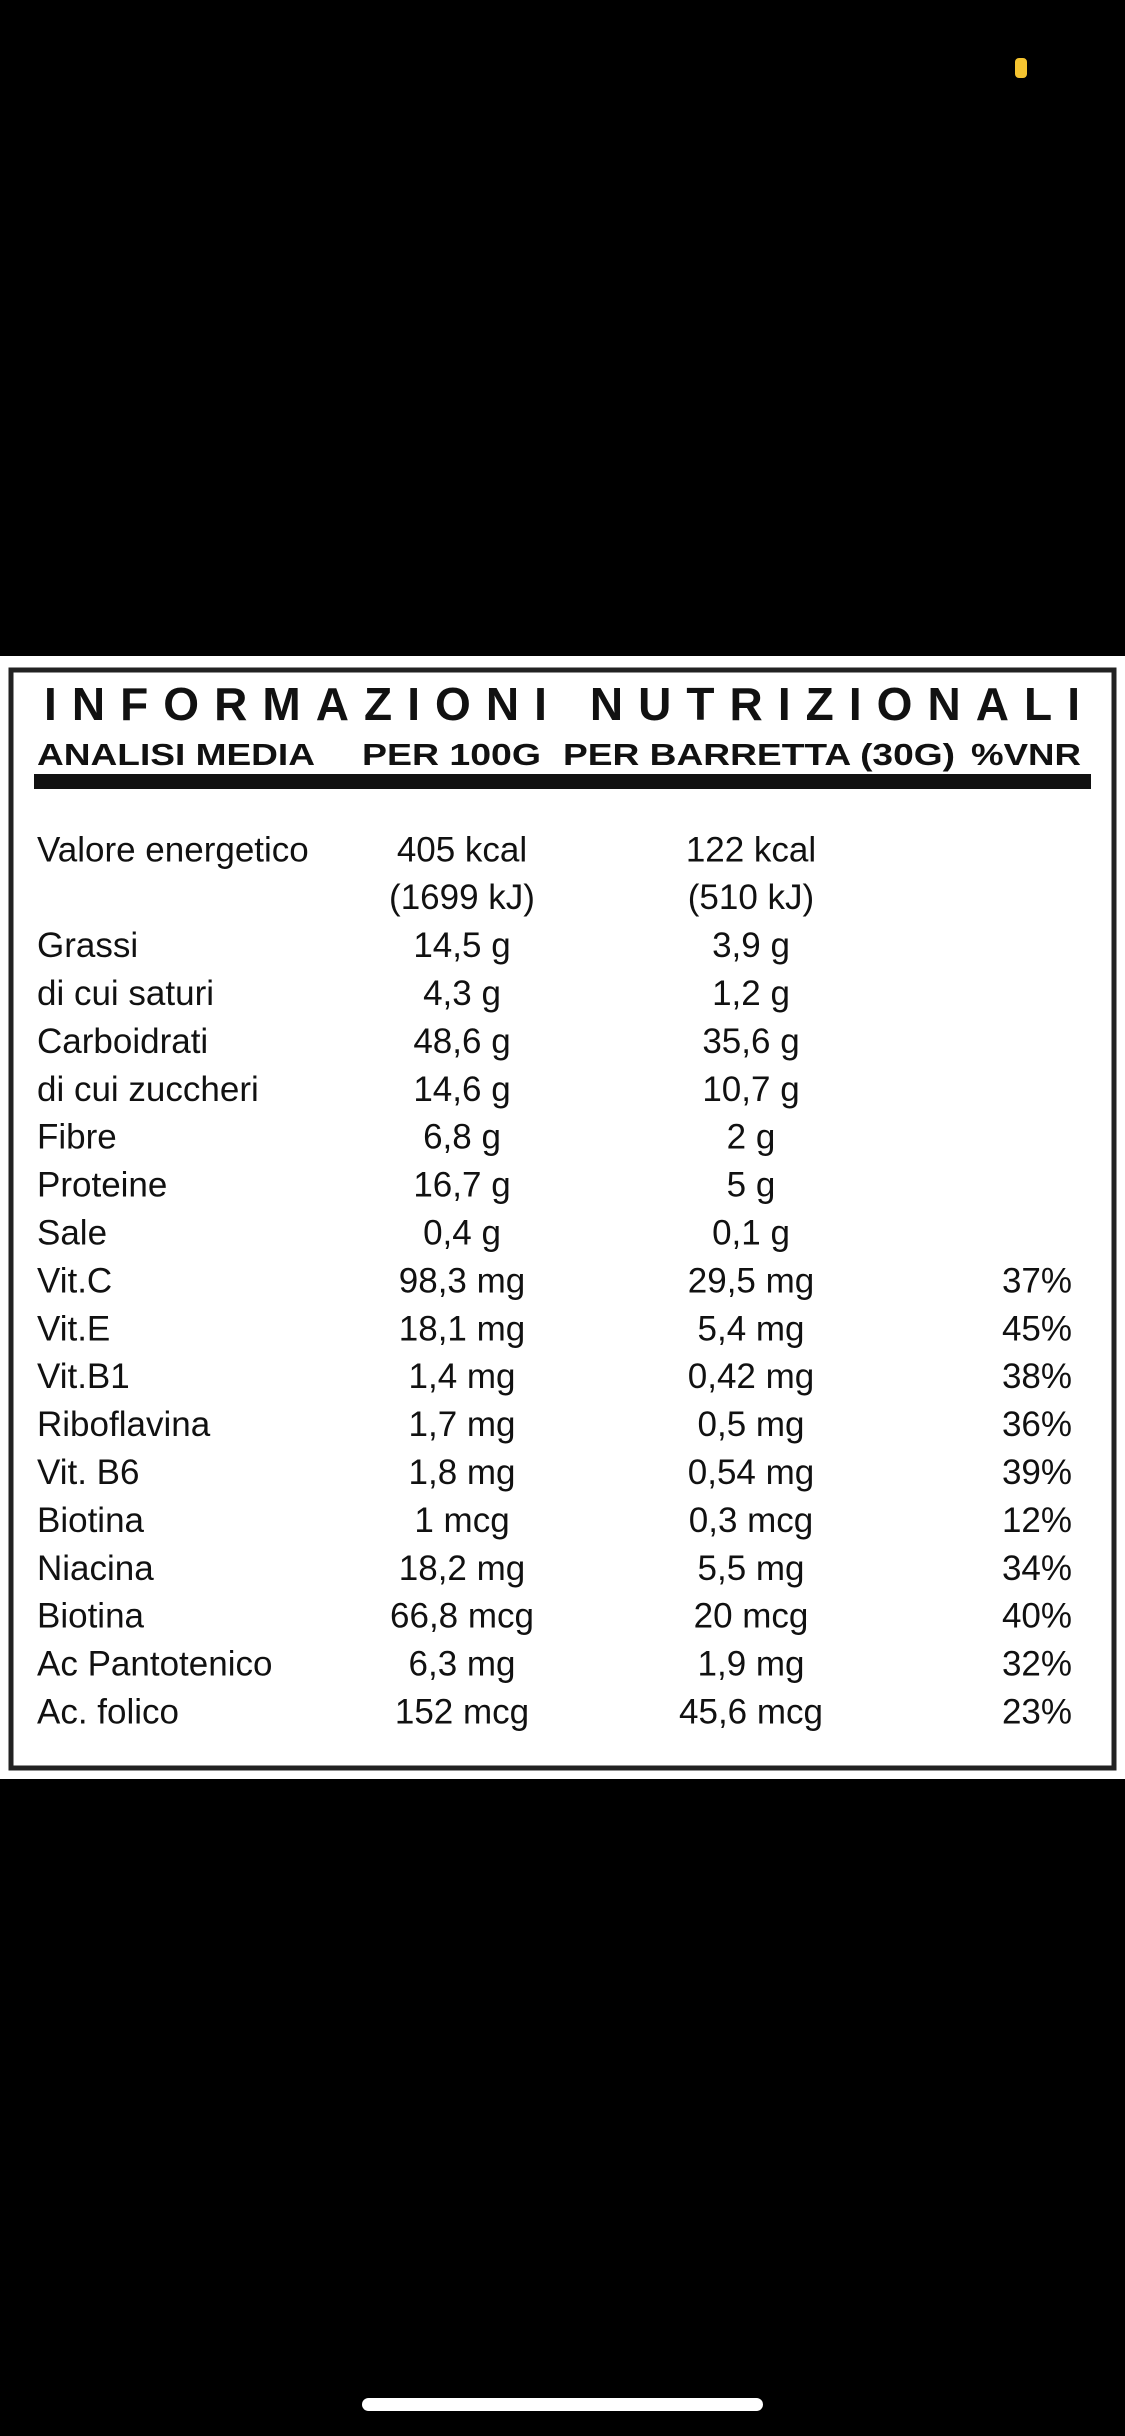 This screenshot has height=2436, width=1125. Describe the element at coordinates (461, 1185) in the screenshot. I see `per-100g-value: 16,7 g` at that location.